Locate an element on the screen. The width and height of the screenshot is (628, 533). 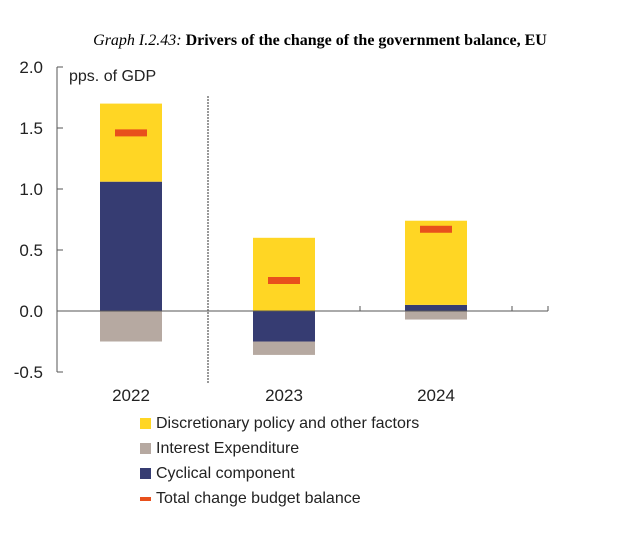
x-tick-label: 2024 is located at coordinates (436, 395).